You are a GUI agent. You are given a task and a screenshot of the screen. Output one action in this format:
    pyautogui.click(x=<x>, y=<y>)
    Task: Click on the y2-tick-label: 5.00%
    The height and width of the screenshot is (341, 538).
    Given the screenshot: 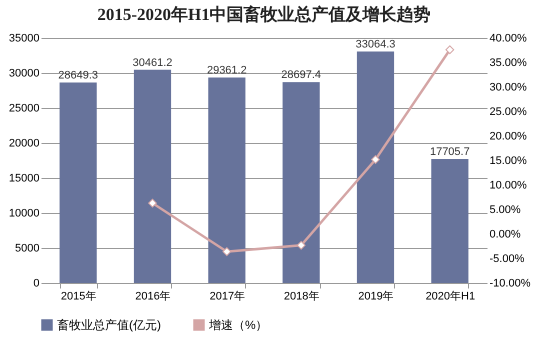 What is the action you would take?
    pyautogui.click(x=505, y=210)
    